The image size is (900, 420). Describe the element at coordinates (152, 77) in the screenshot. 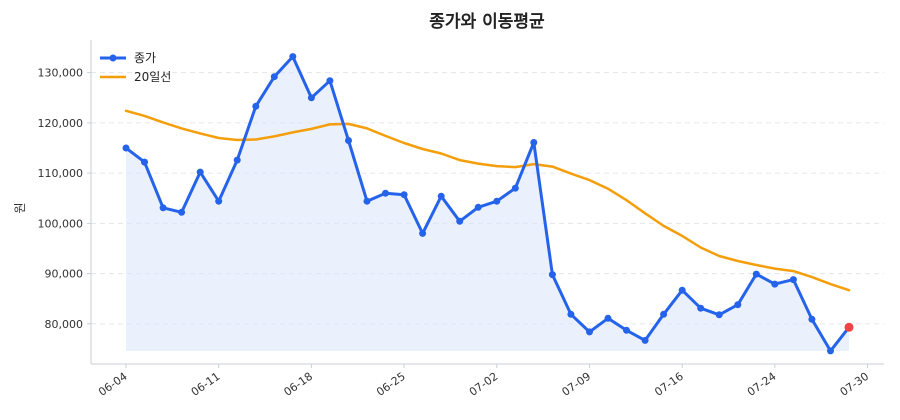

I see `legend-ma-label: 20일선` at that location.